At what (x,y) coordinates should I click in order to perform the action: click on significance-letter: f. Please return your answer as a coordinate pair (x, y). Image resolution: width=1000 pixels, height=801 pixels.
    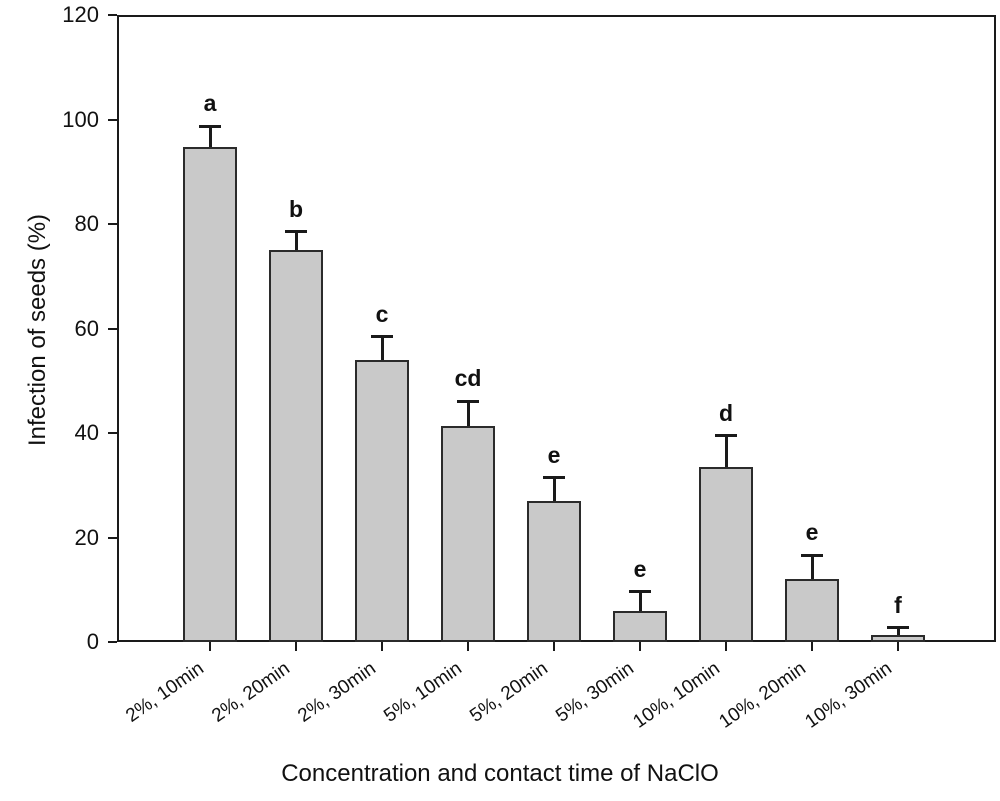
    Looking at the image, I should click on (898, 604).